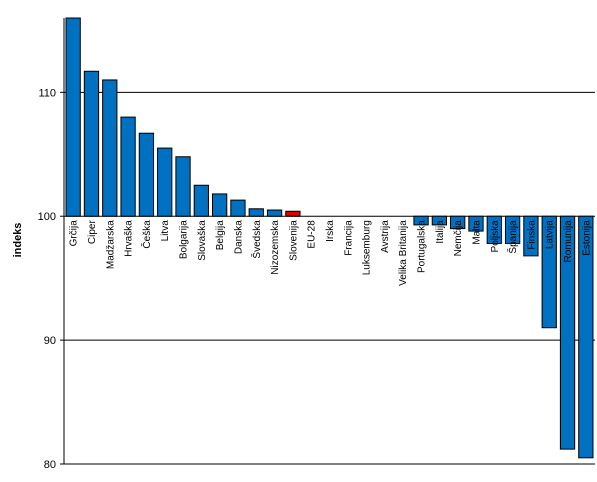 The image size is (597, 482). I want to click on category-label: Romunija, so click(568, 241).